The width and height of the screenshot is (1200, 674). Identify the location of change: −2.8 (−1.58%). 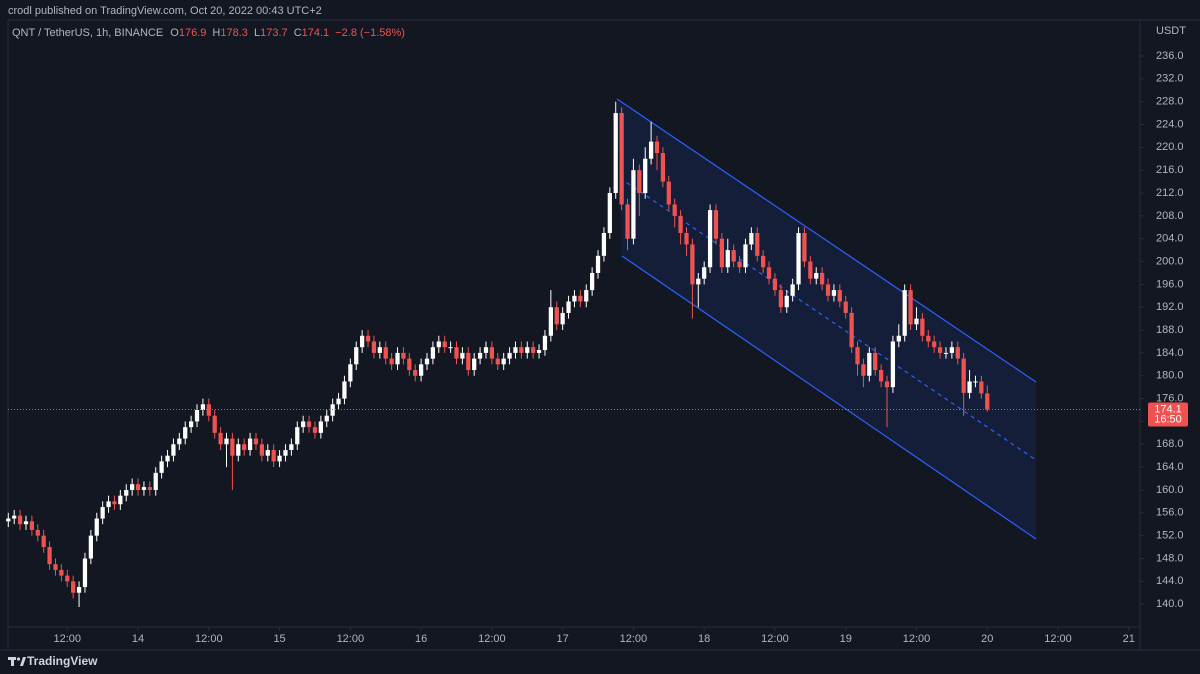
(370, 33).